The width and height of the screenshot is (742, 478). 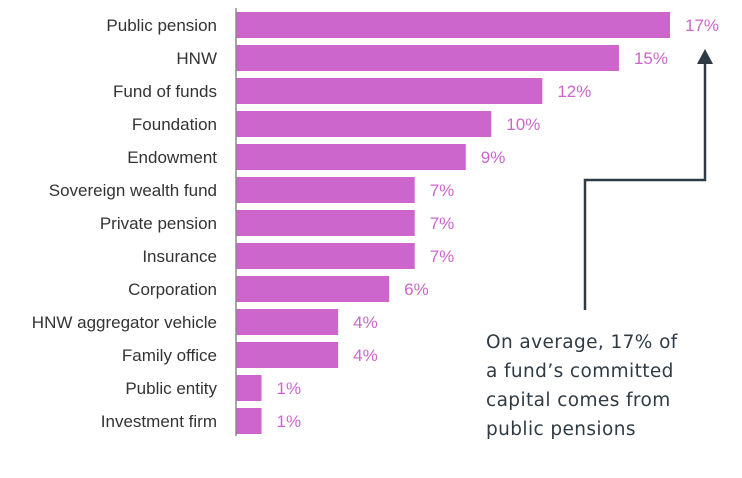 I want to click on category-label: HNW, so click(x=196, y=58).